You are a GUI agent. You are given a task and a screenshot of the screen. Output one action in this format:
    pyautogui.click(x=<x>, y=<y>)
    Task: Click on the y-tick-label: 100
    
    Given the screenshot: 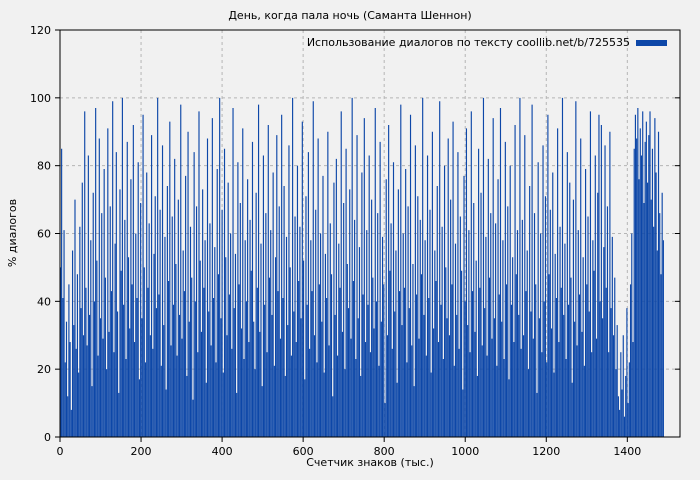 What is the action you would take?
    pyautogui.click(x=40, y=98)
    